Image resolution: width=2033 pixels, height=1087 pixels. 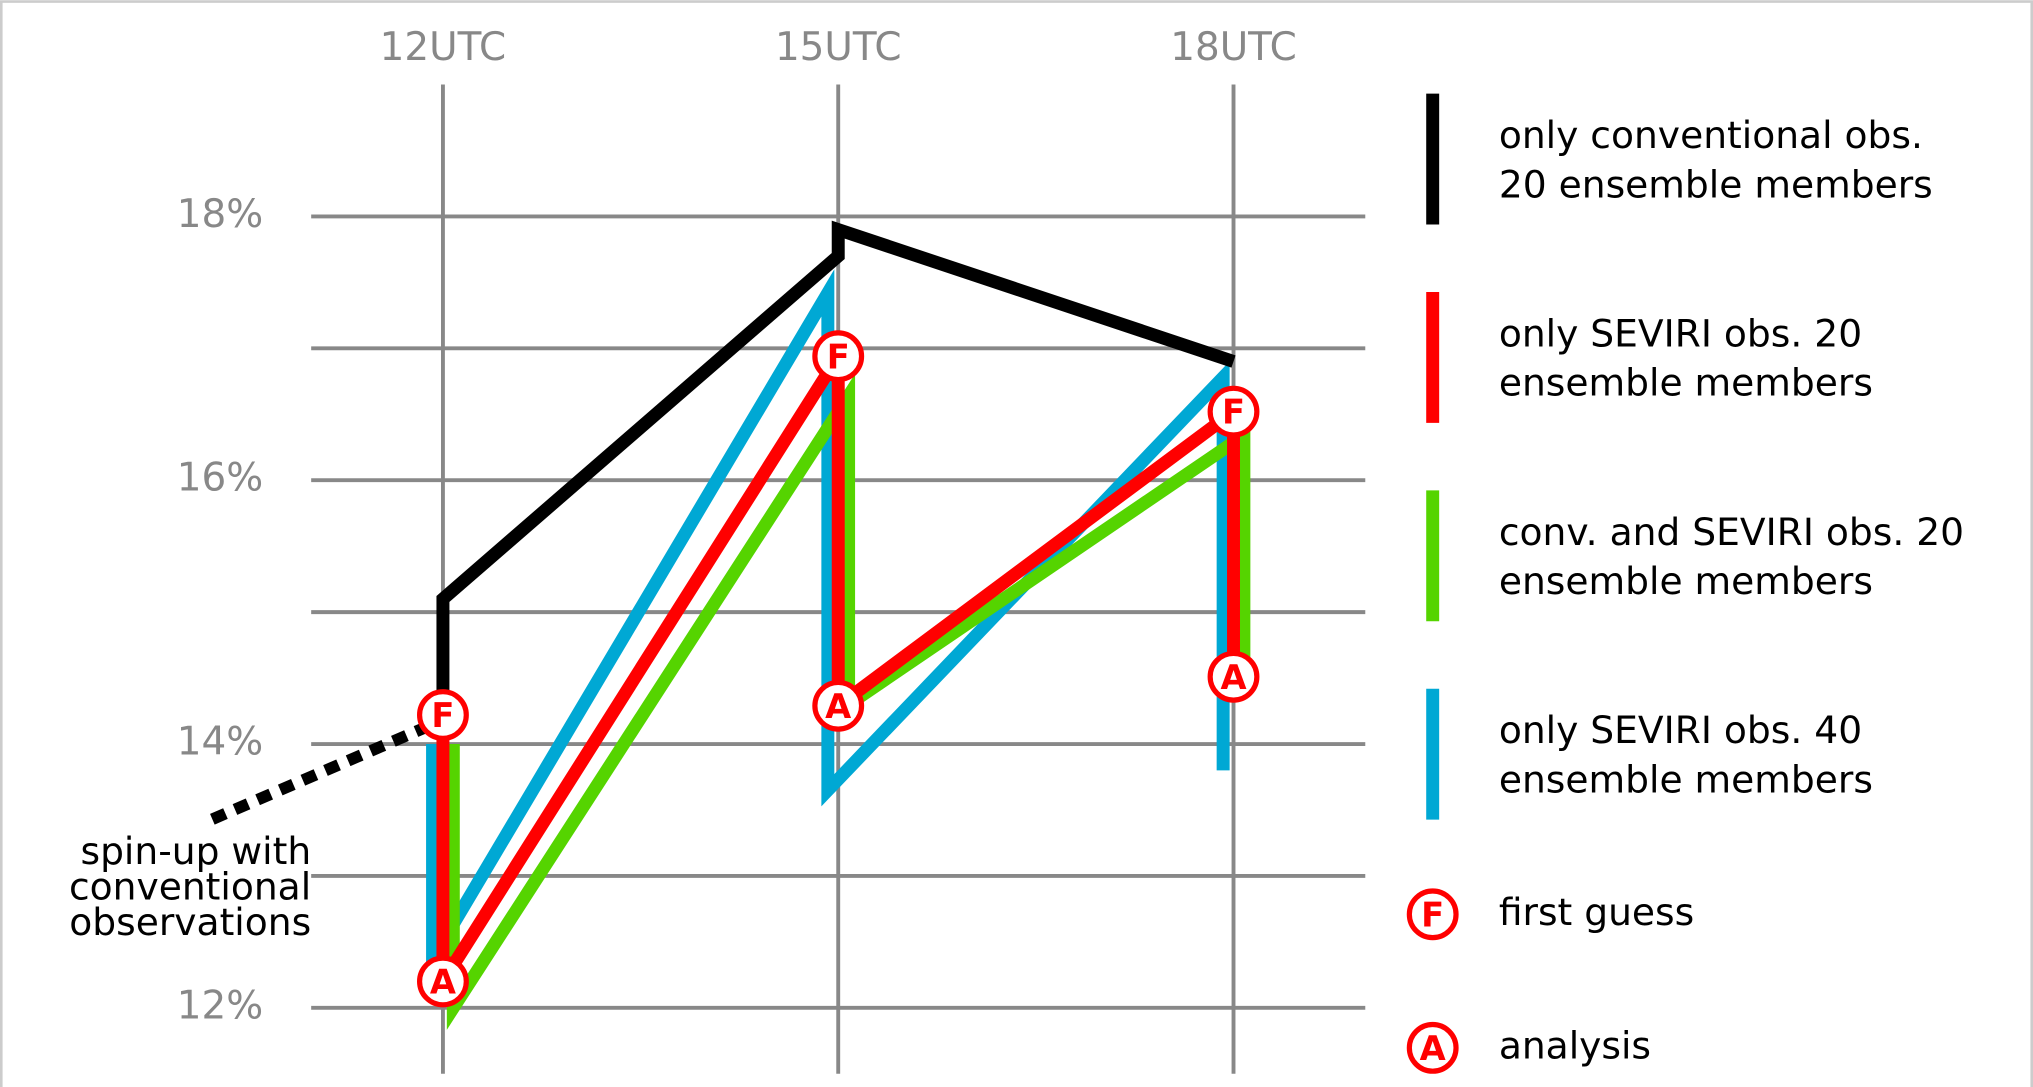 What do you see at coordinates (443, 47) in the screenshot?
I see `x-tick-label: 12UTC` at bounding box center [443, 47].